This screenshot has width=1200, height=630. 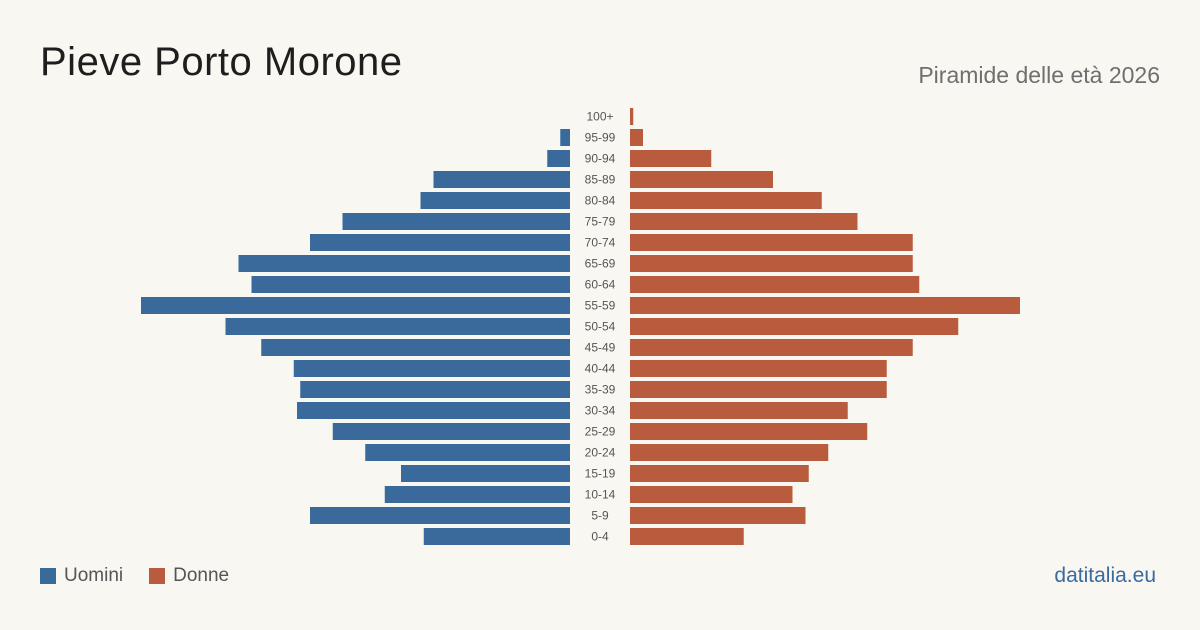 I want to click on age-label-20-24: 20-24, so click(x=600, y=453).